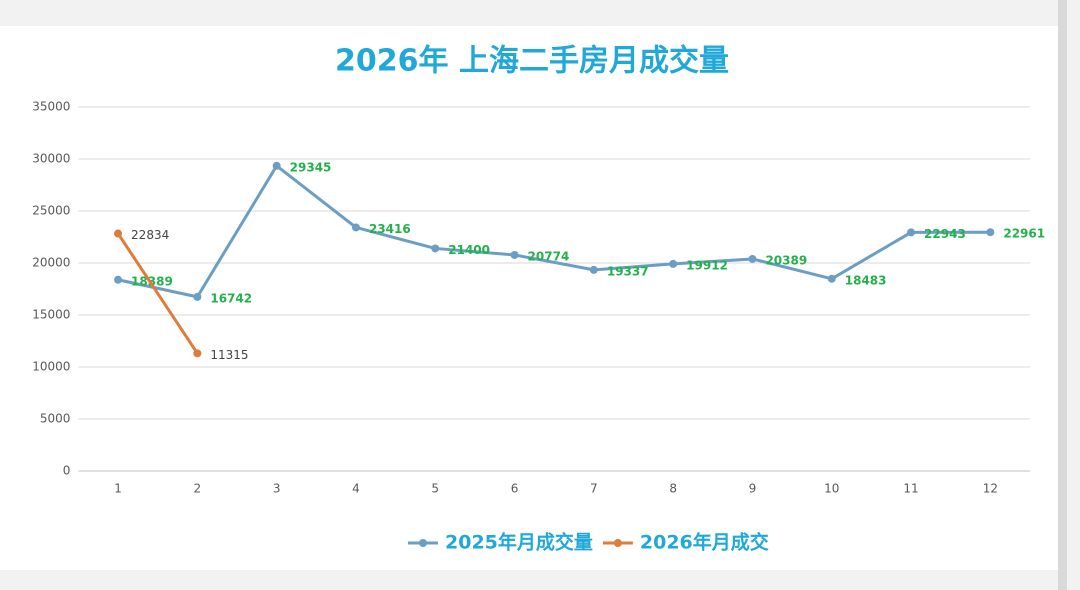  What do you see at coordinates (594, 489) in the screenshot?
I see `x-tick-label: 7` at bounding box center [594, 489].